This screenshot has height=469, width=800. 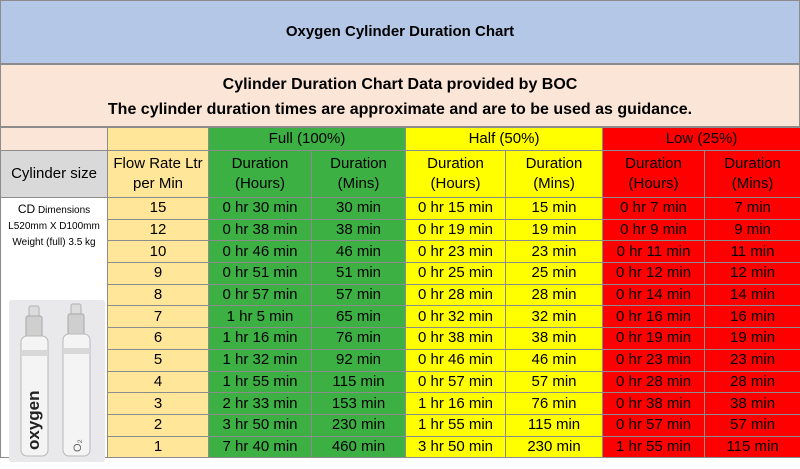 What do you see at coordinates (504, 139) in the screenshot?
I see `group-half: Half (50%)` at bounding box center [504, 139].